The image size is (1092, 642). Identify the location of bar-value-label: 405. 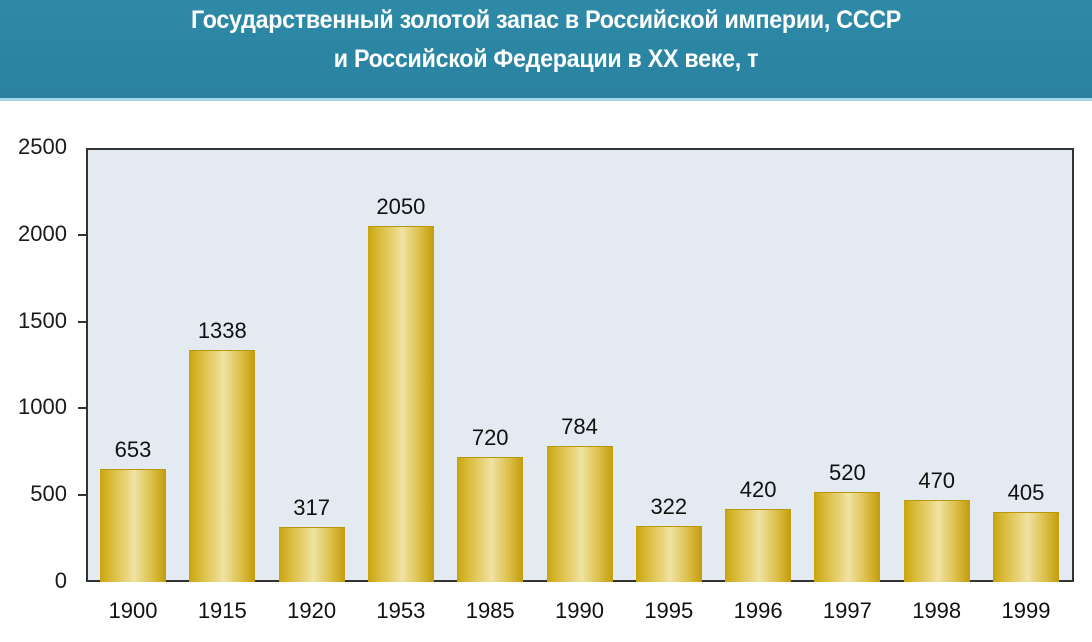
(1026, 492).